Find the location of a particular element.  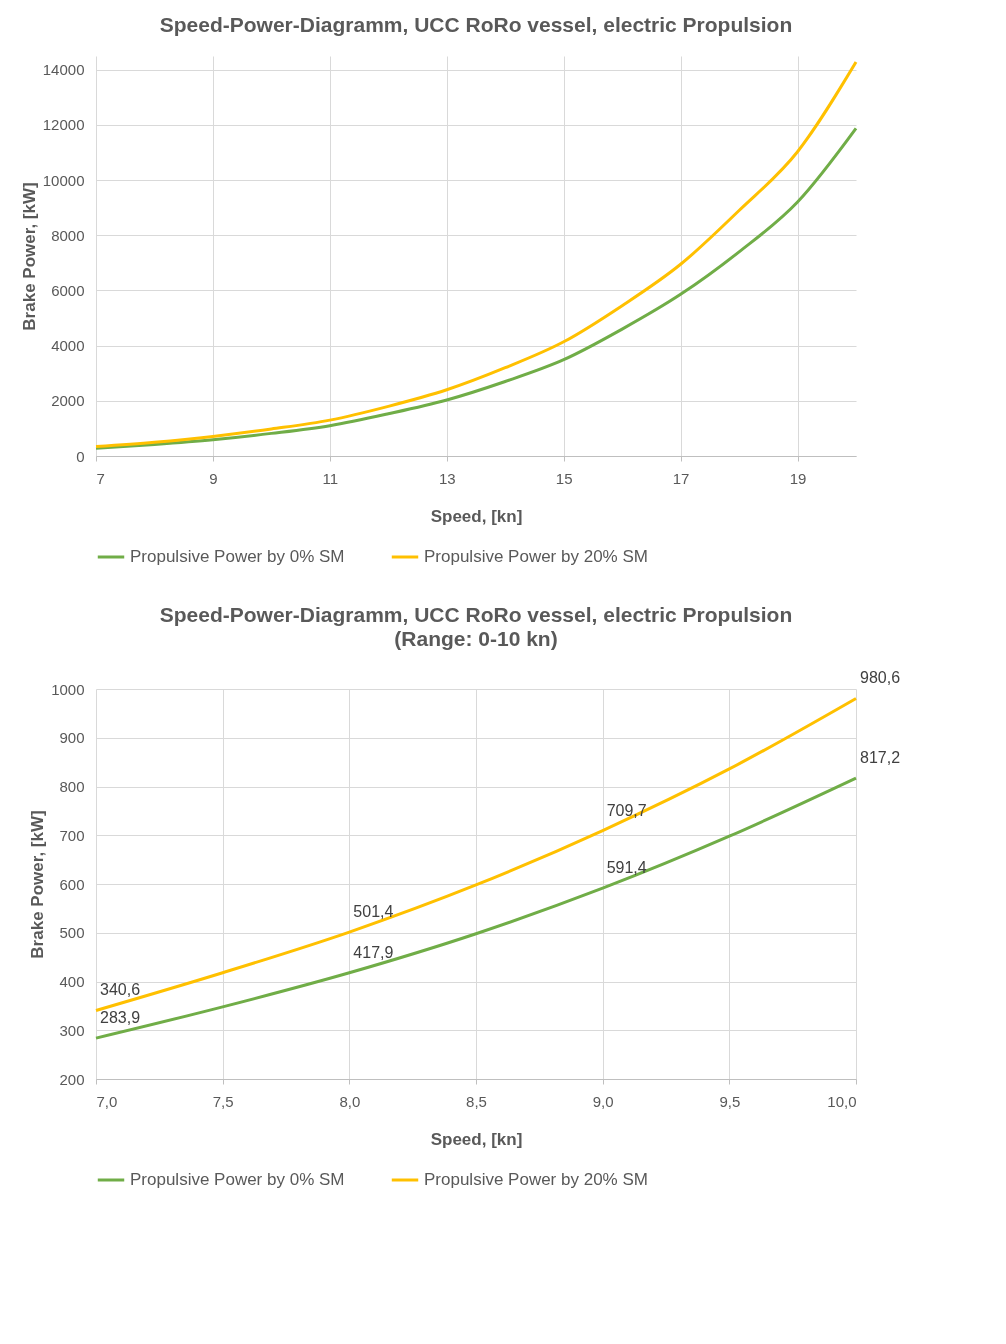

x-tick-label: 9,0 is located at coordinates (603, 1101).